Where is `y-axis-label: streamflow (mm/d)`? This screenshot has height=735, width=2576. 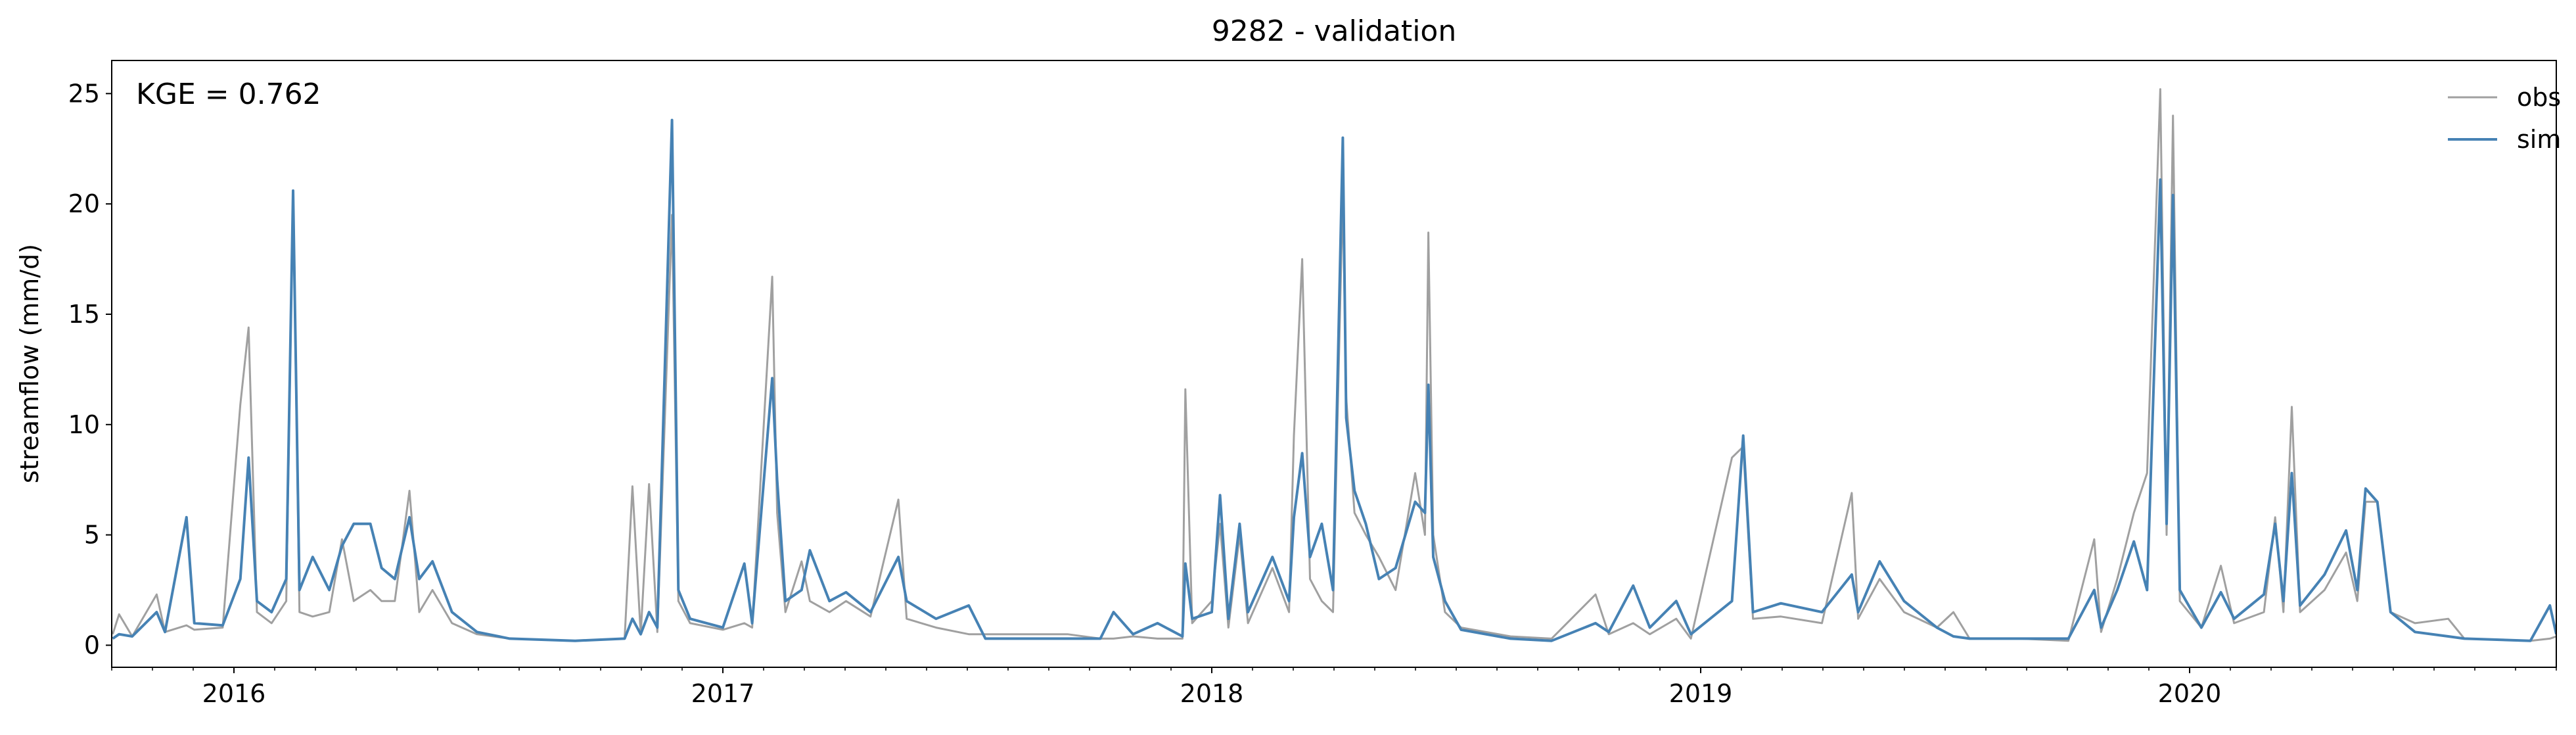
y-axis-label: streamflow (mm/d) is located at coordinates (30, 363).